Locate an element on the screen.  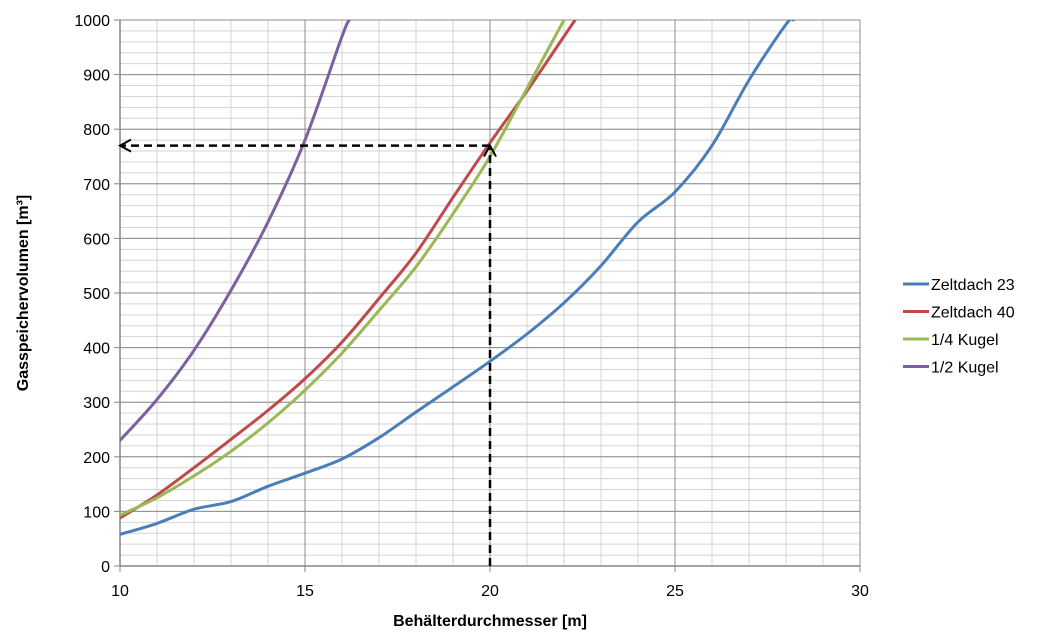
x-tick-label: 15 is located at coordinates (305, 591).